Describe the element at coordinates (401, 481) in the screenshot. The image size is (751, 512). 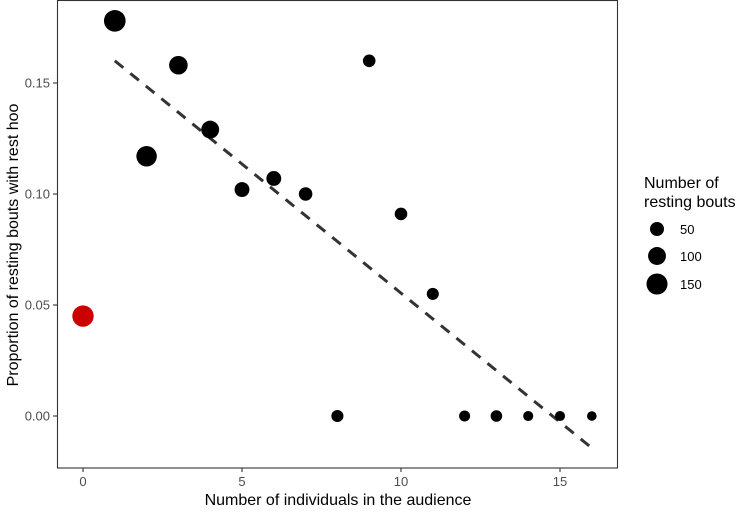
I see `x-tick-label: 10` at that location.